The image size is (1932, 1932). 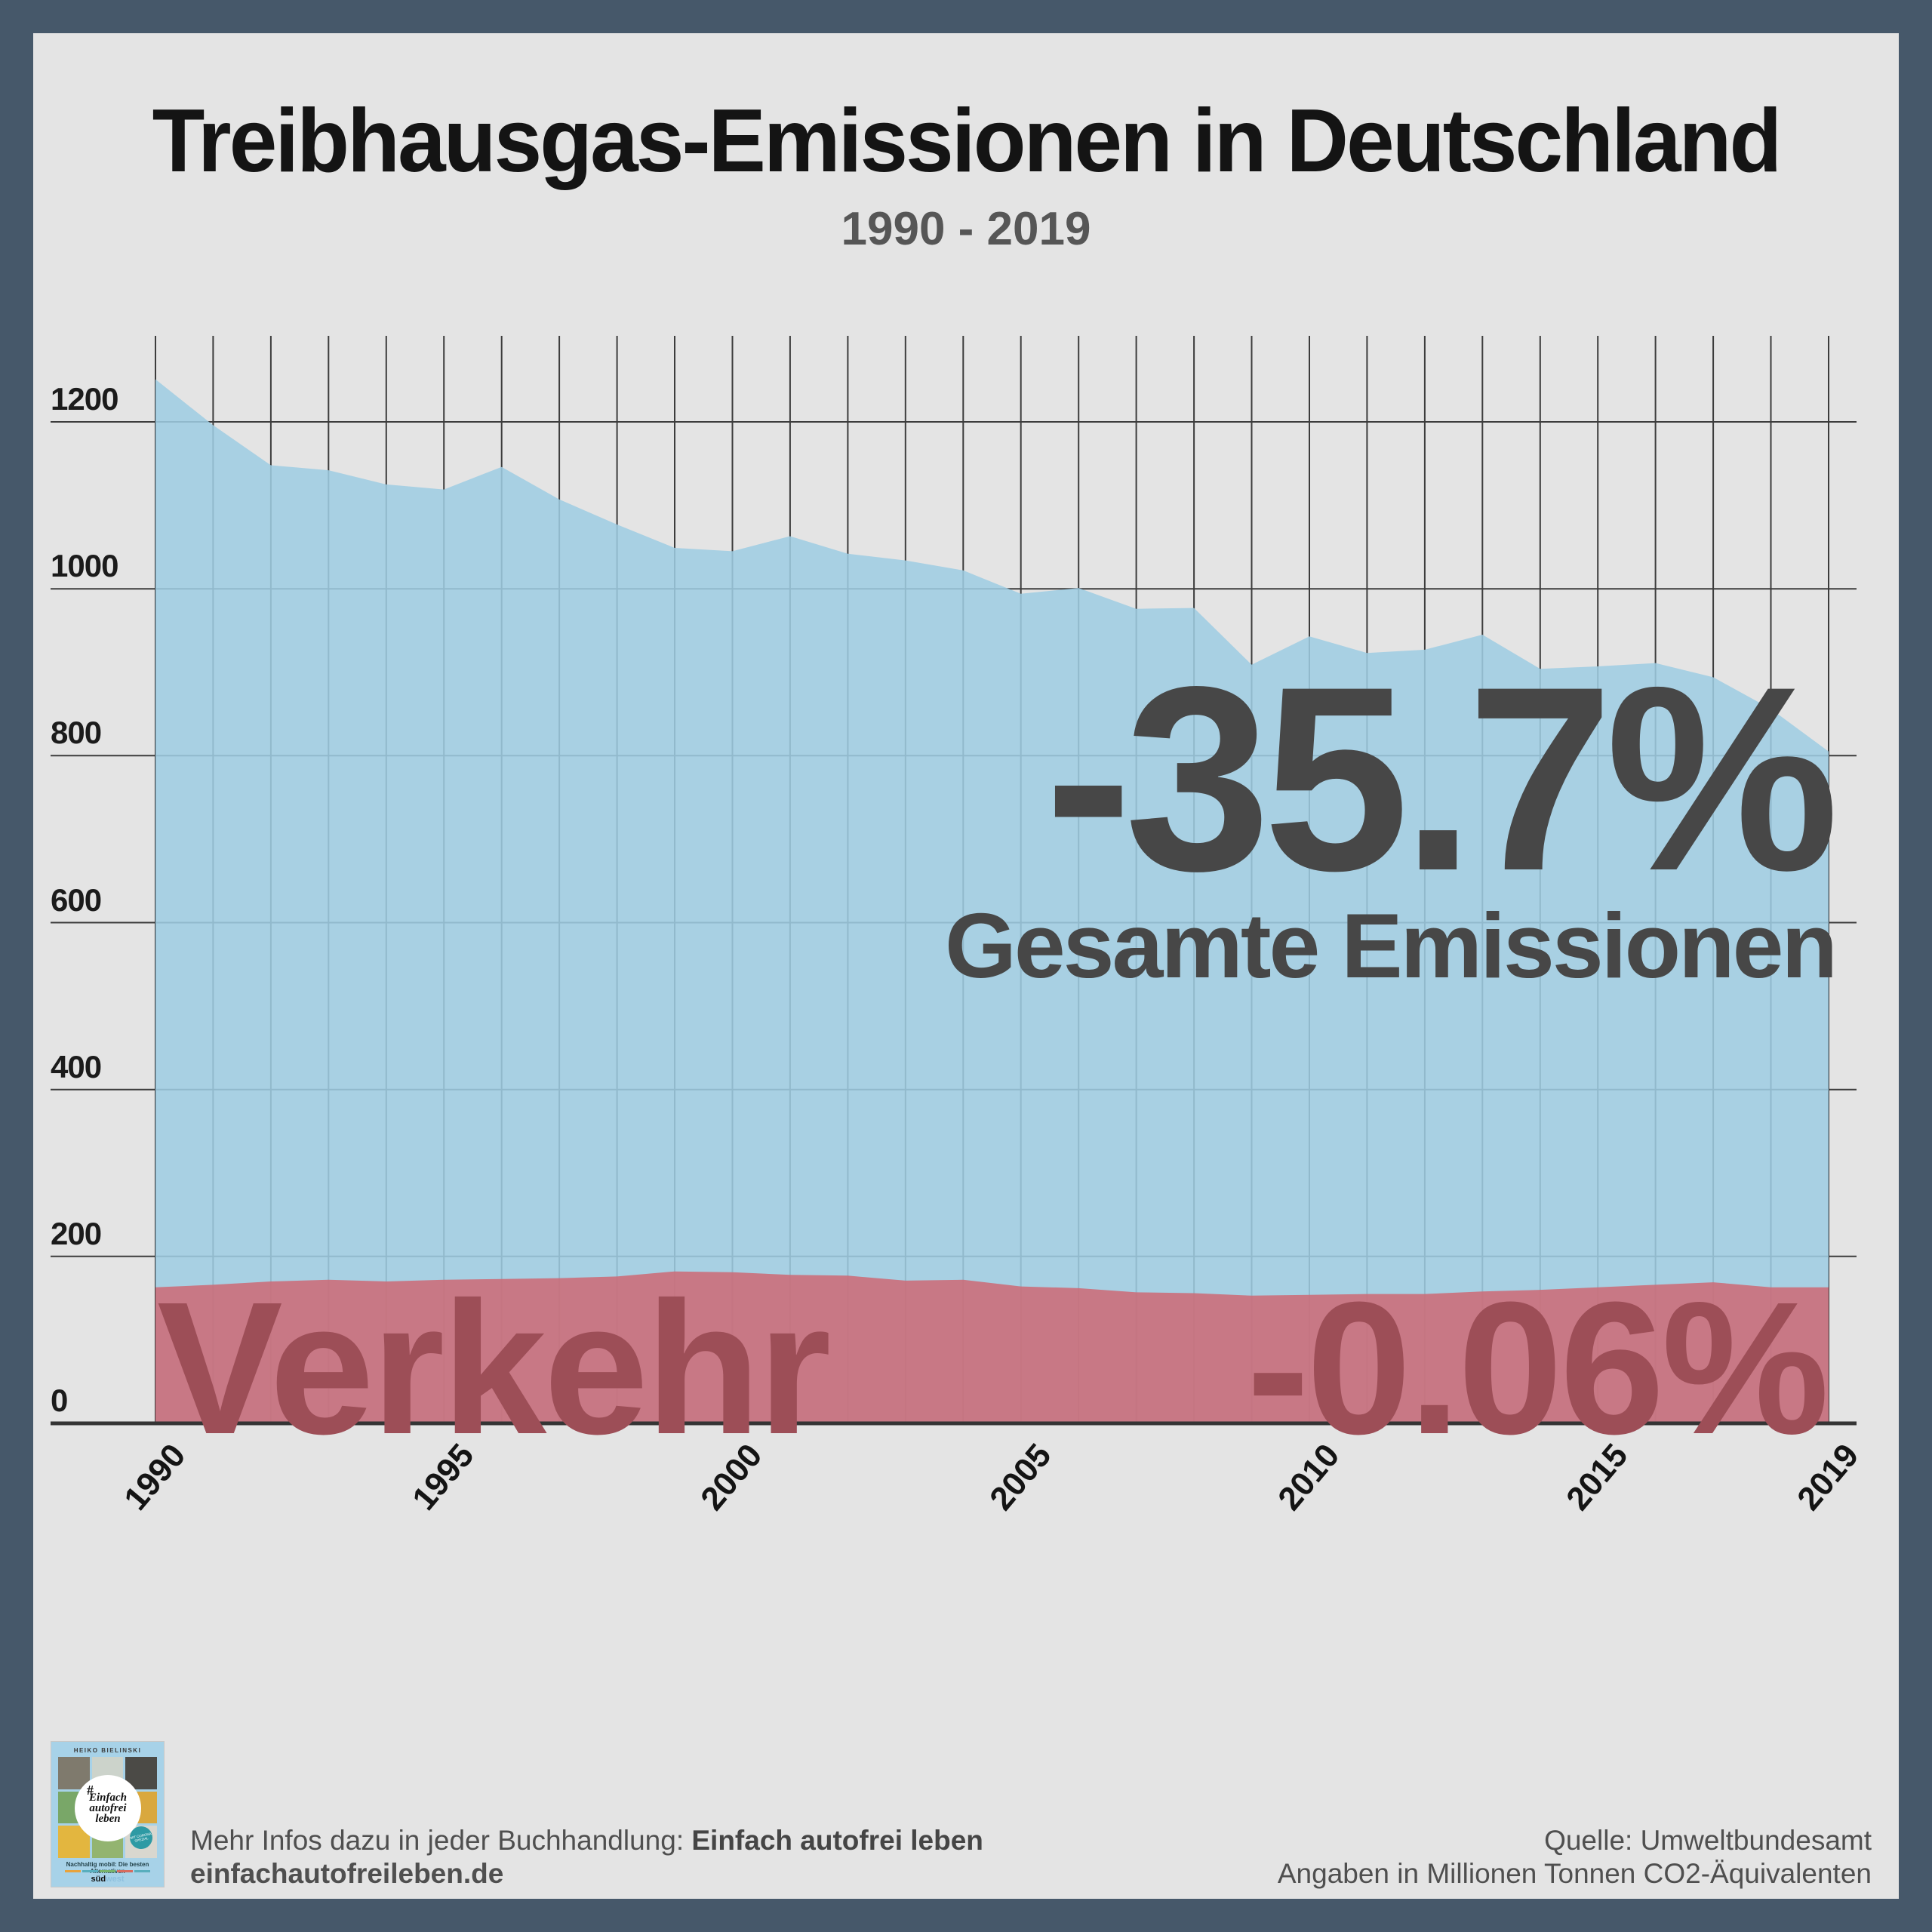 I want to click on y-tick-label: 1000, so click(x=84, y=566).